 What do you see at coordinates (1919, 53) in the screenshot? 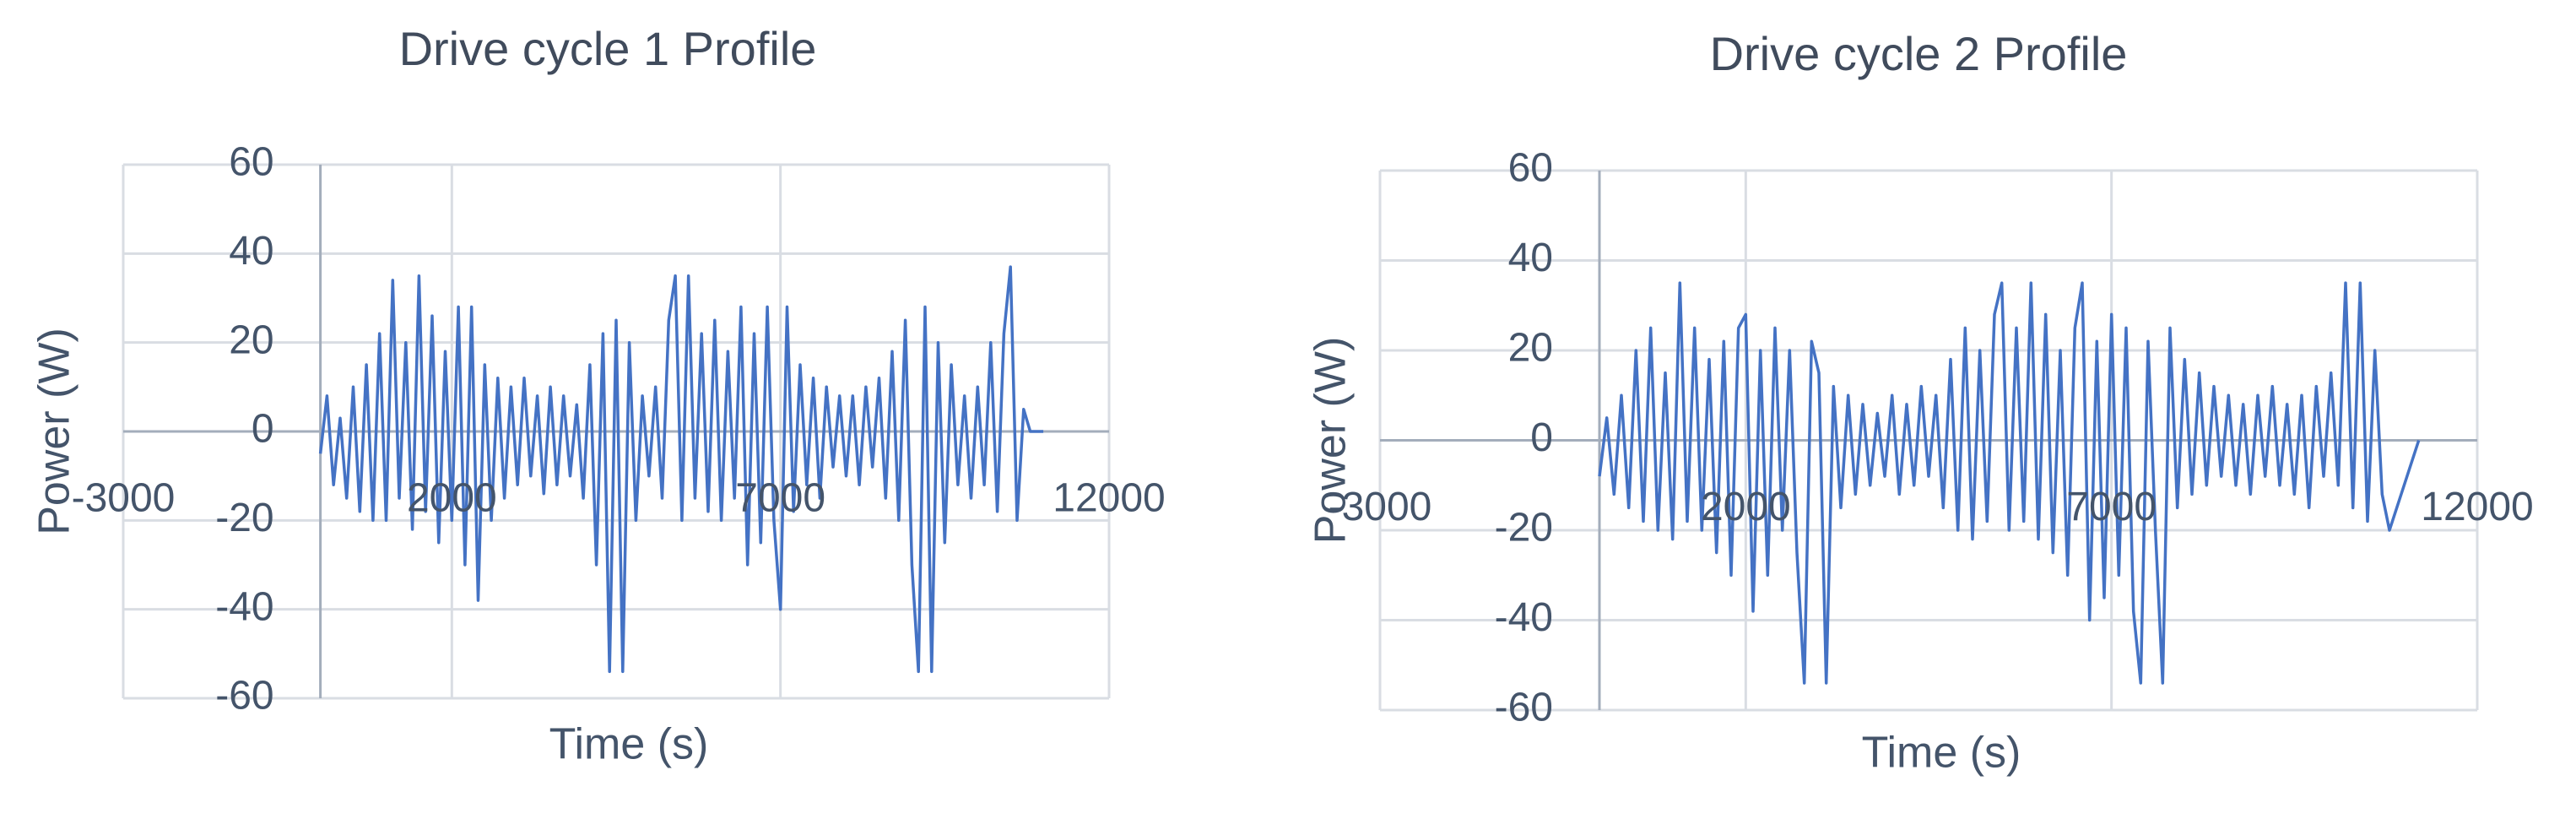
I see `chart-title: Drive cycle 2 Profile` at bounding box center [1919, 53].